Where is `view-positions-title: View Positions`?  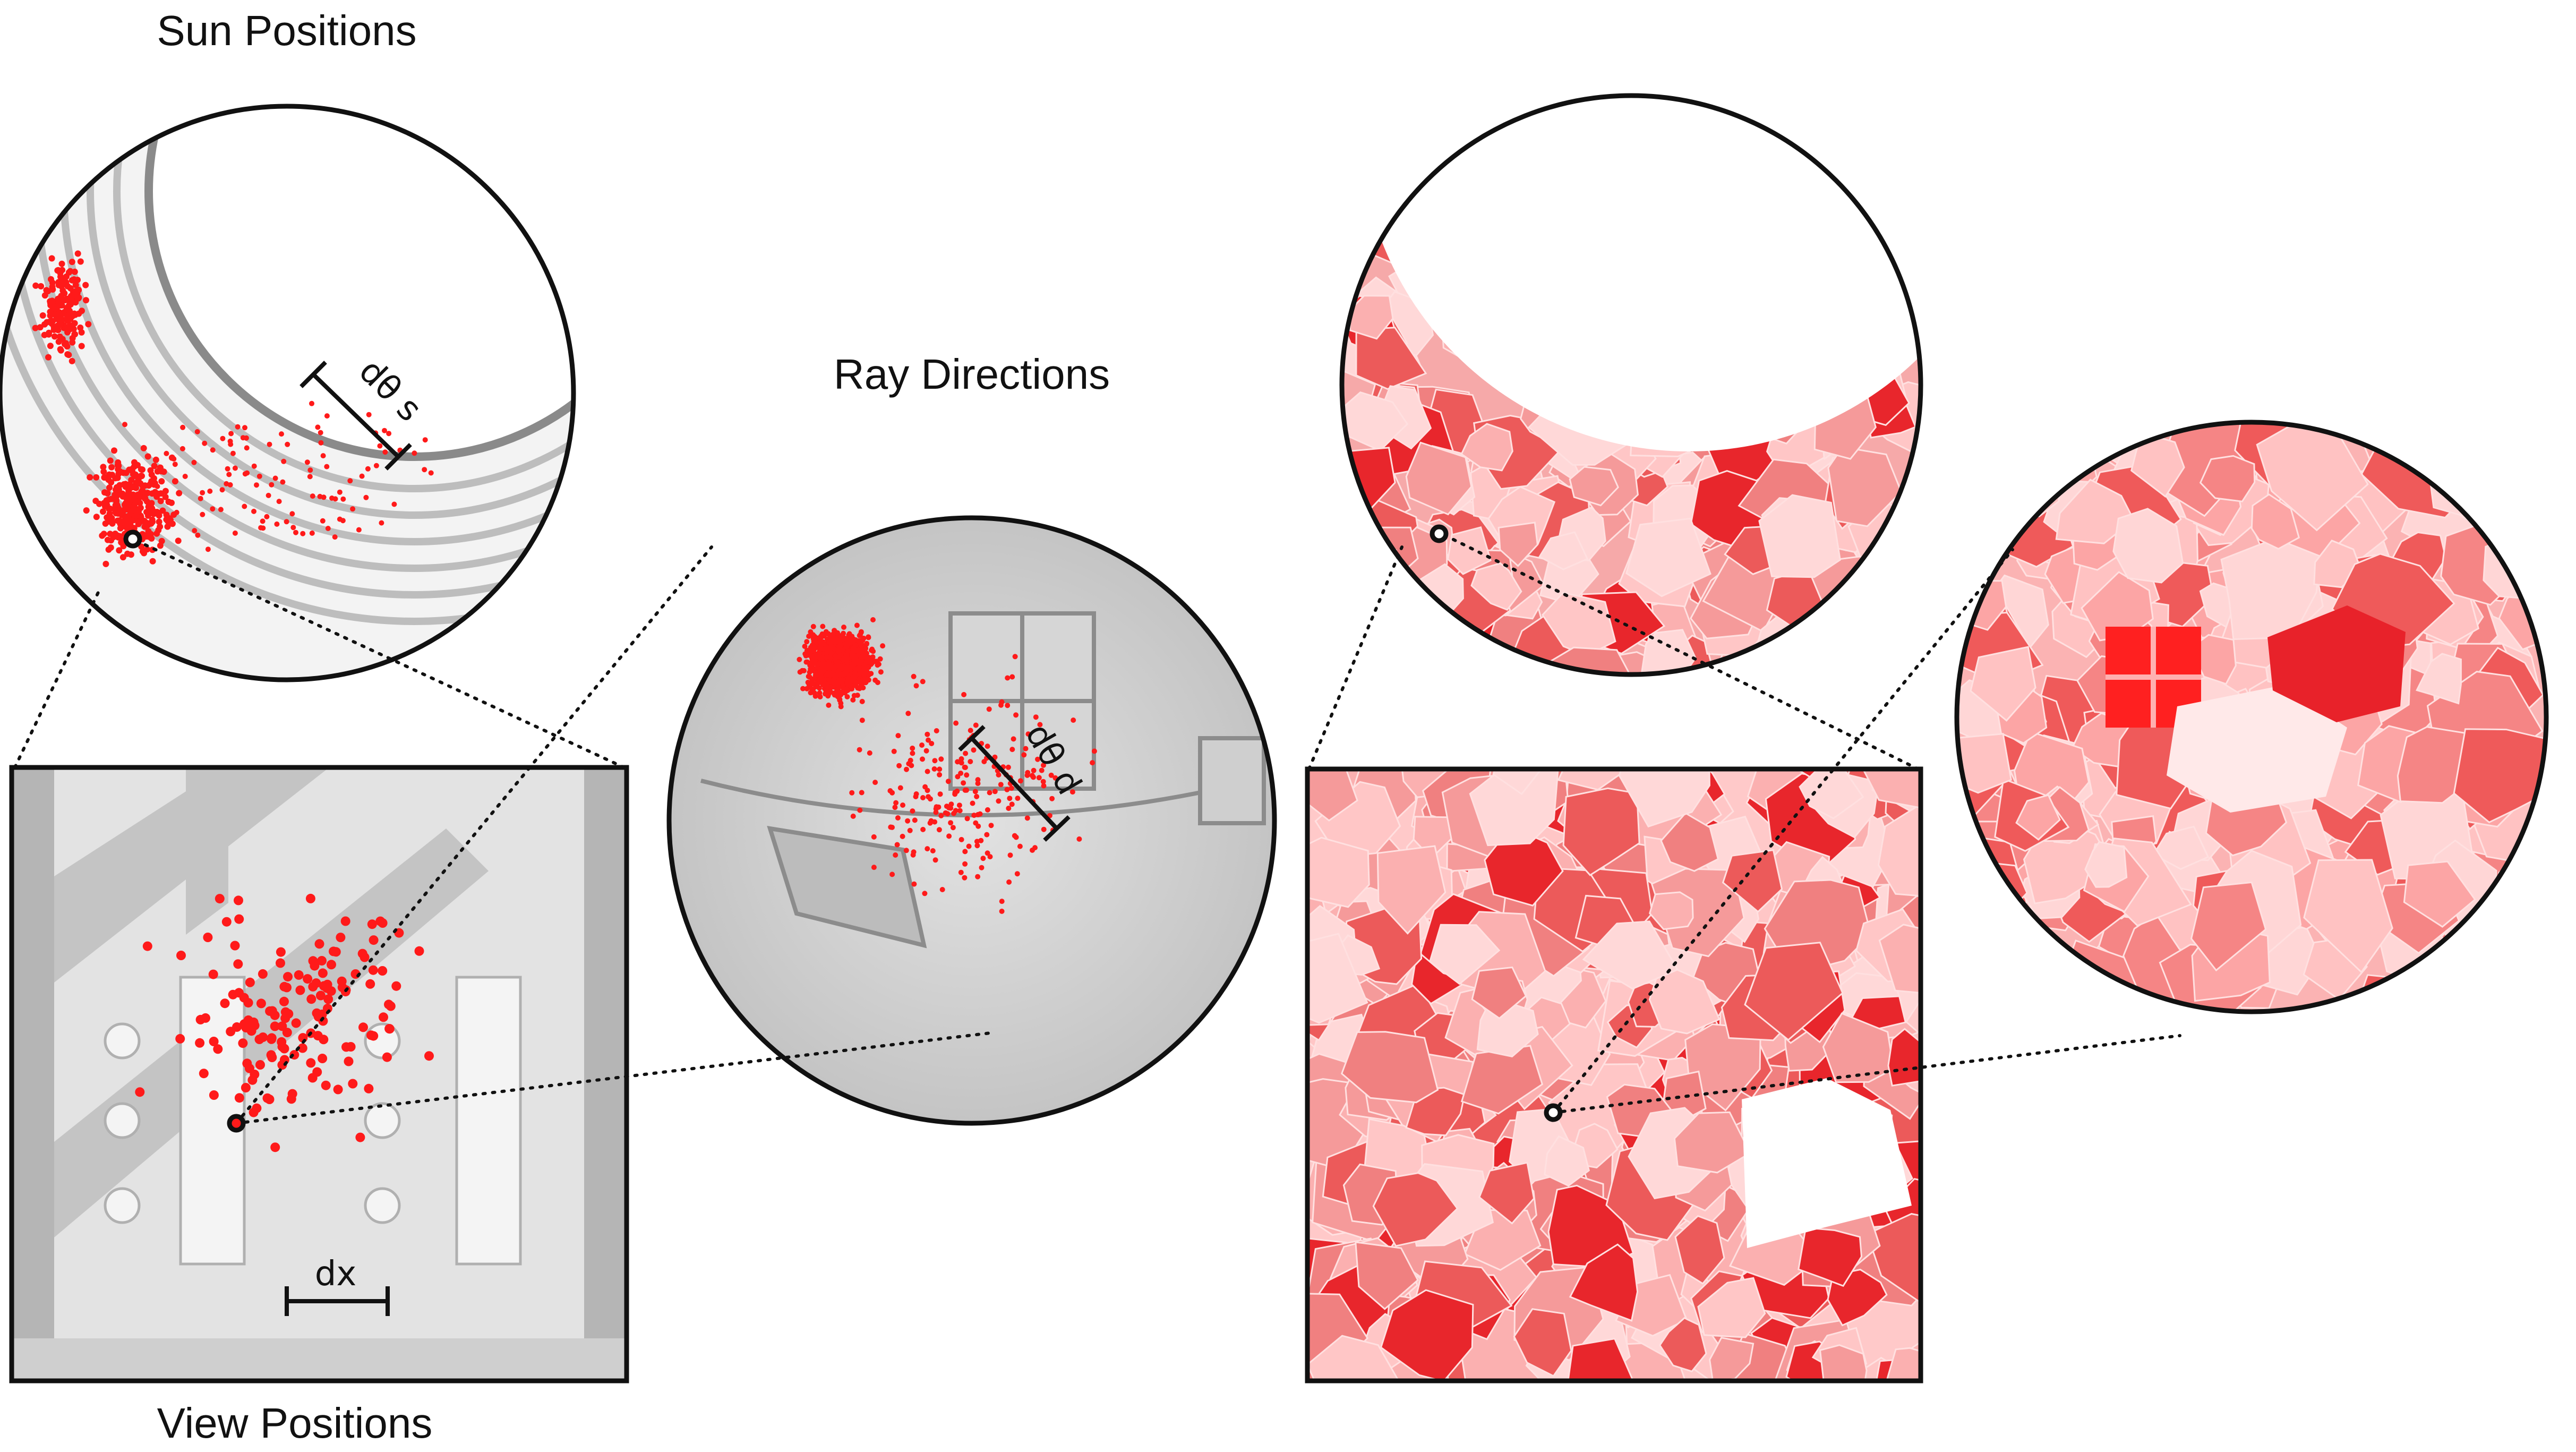
view-positions-title: View Positions is located at coordinates (295, 1423).